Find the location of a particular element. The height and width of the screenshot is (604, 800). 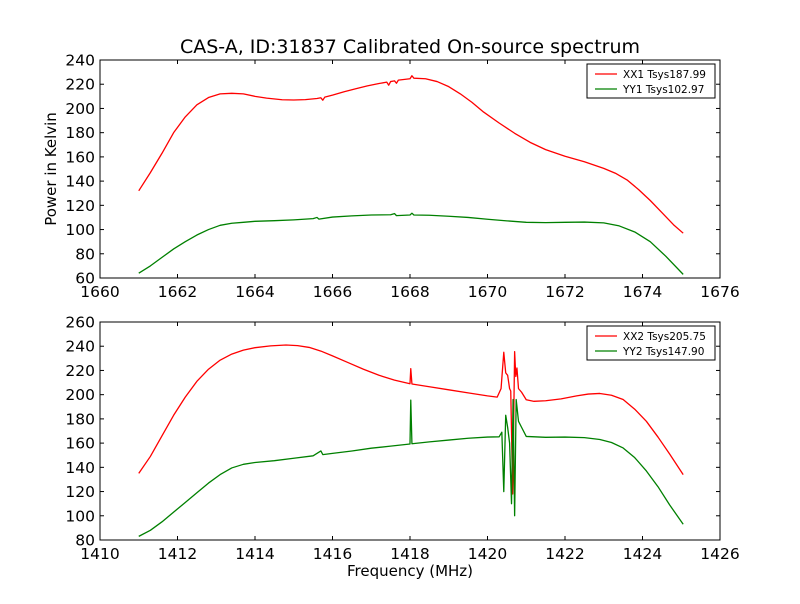

x-tick-label: 1672 is located at coordinates (564, 292).